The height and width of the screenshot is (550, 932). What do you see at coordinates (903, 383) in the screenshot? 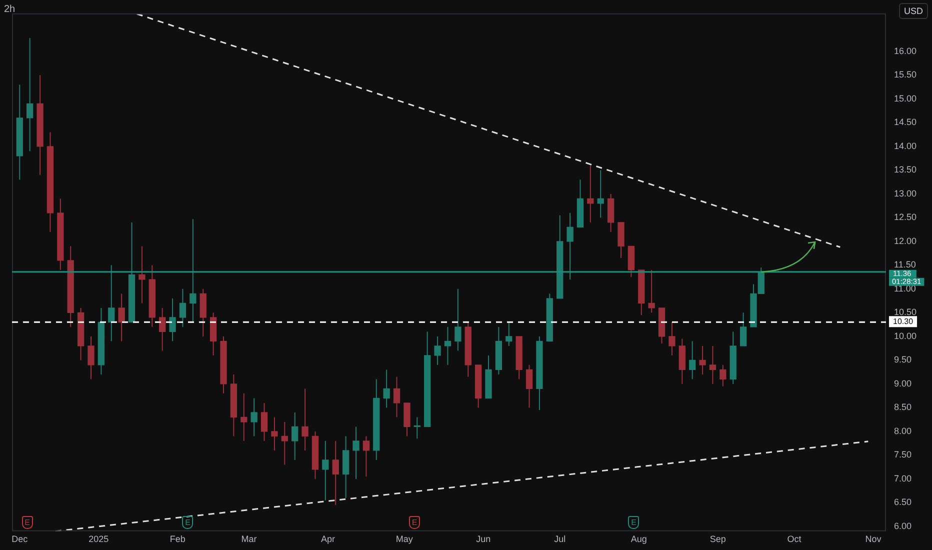
I see `y-tick-label: 9.00` at bounding box center [903, 383].